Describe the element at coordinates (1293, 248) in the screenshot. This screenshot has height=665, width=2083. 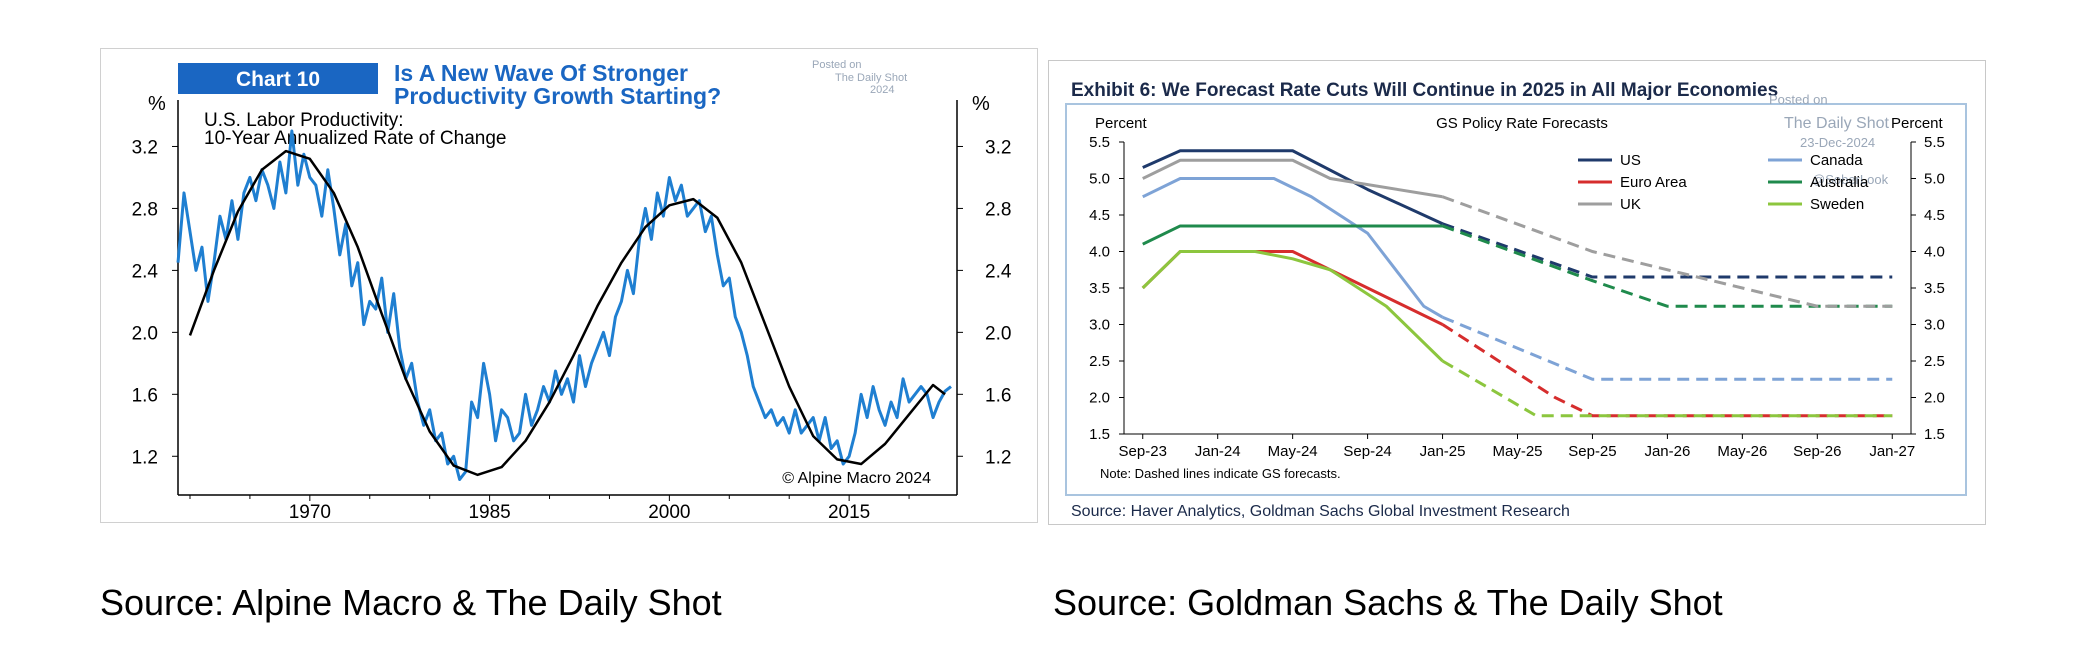
I see `series-canada-line` at that location.